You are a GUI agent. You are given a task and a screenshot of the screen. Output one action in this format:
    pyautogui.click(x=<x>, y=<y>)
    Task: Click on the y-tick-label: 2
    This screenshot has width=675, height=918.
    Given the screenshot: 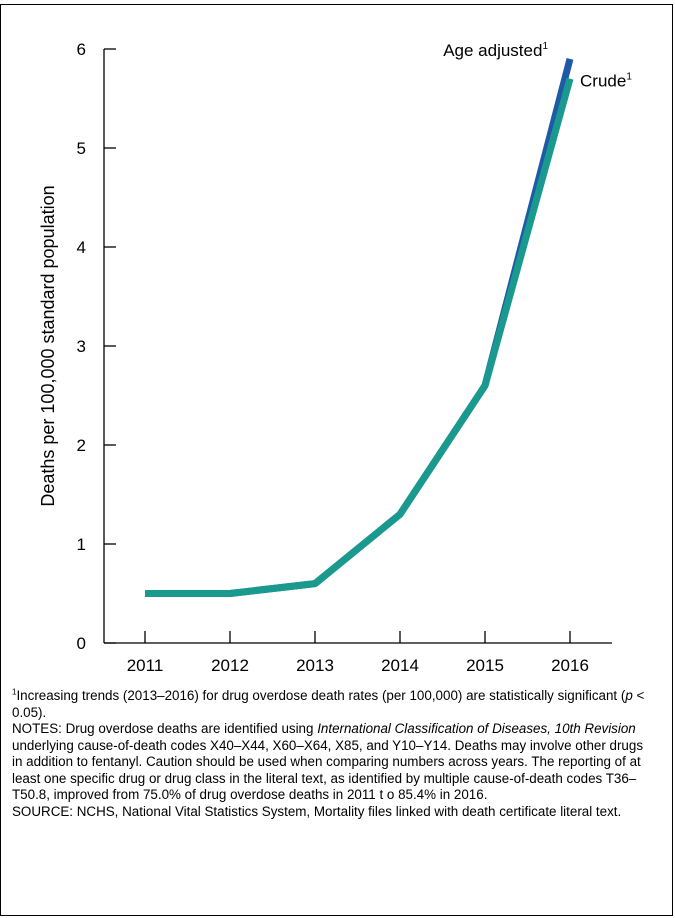 What is the action you would take?
    pyautogui.click(x=81, y=445)
    